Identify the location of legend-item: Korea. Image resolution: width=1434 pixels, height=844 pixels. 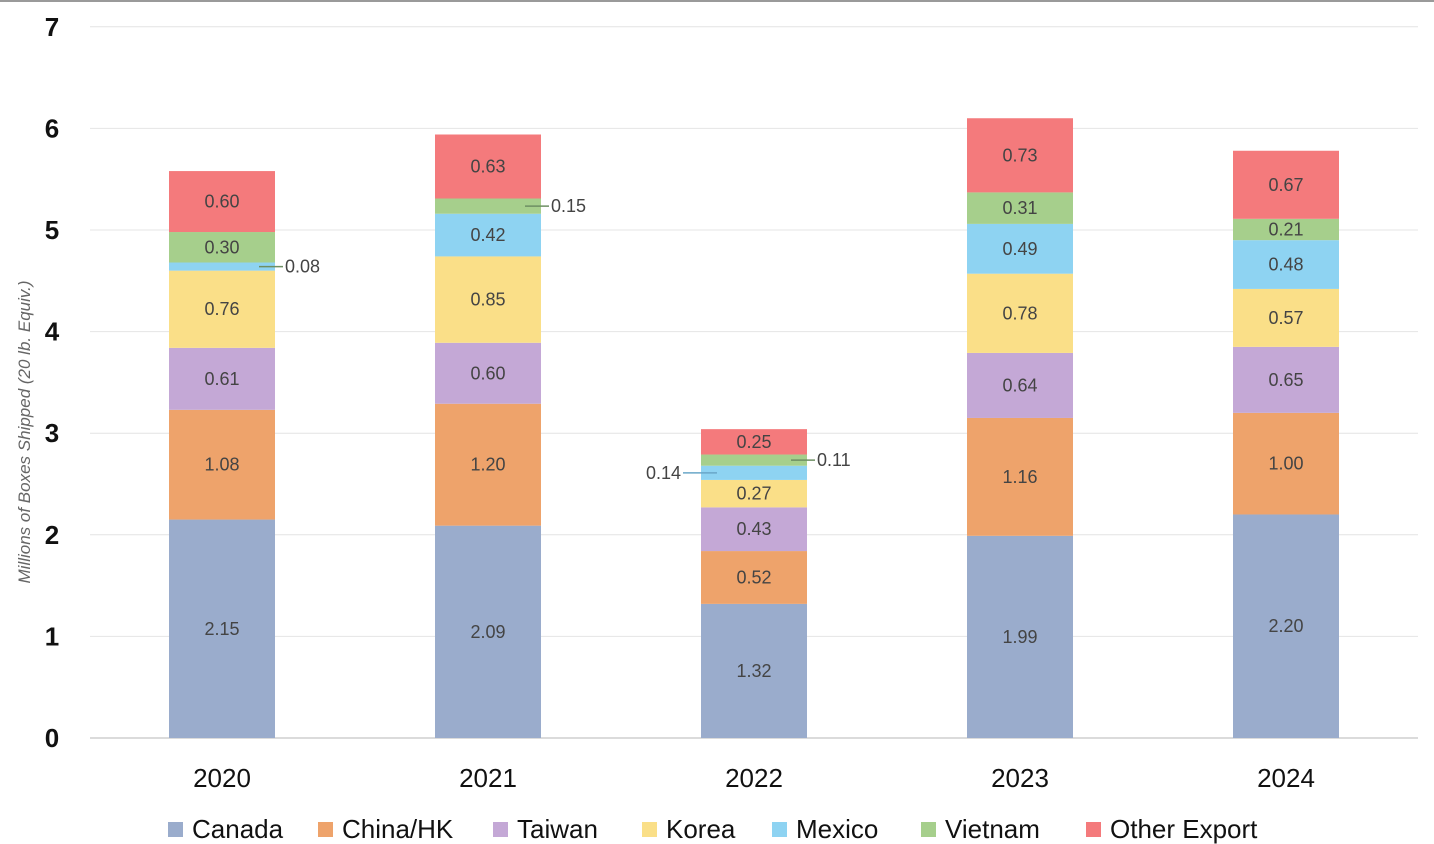
(689, 829).